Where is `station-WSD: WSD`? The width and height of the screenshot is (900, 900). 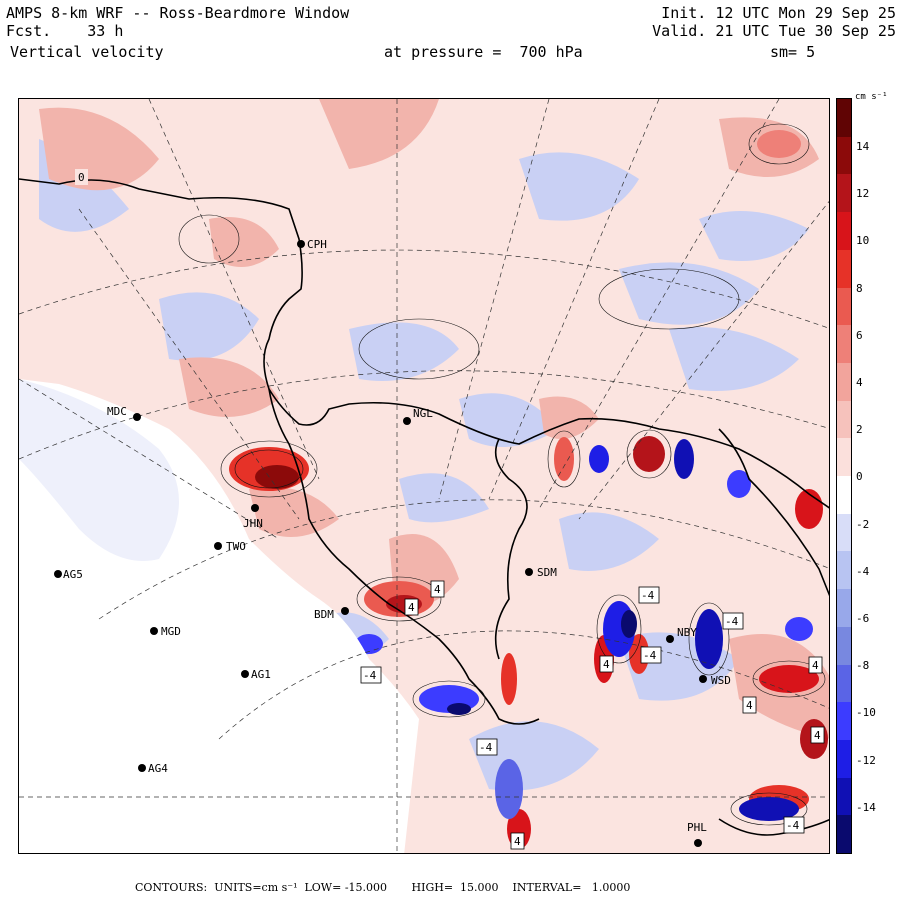 station-WSD: WSD is located at coordinates (715, 680).